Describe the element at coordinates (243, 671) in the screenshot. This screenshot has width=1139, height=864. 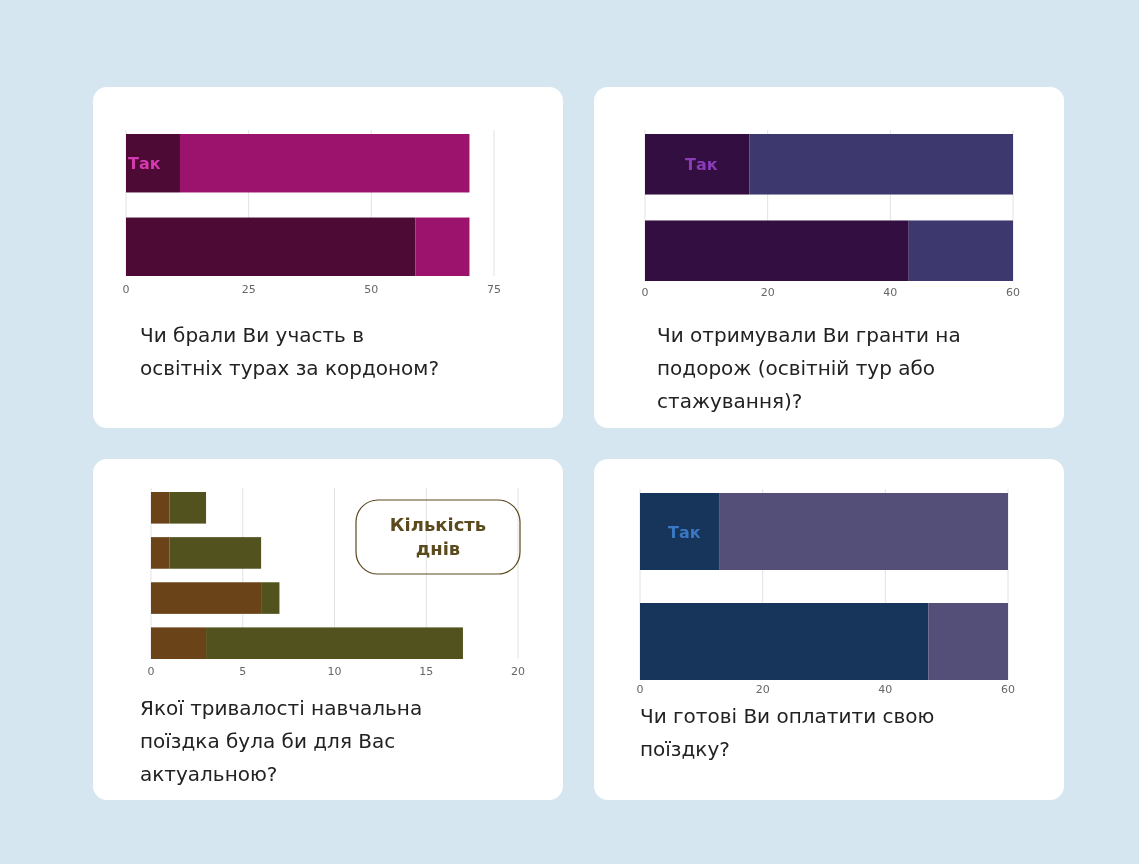
I see `x-tick-label: 5` at that location.